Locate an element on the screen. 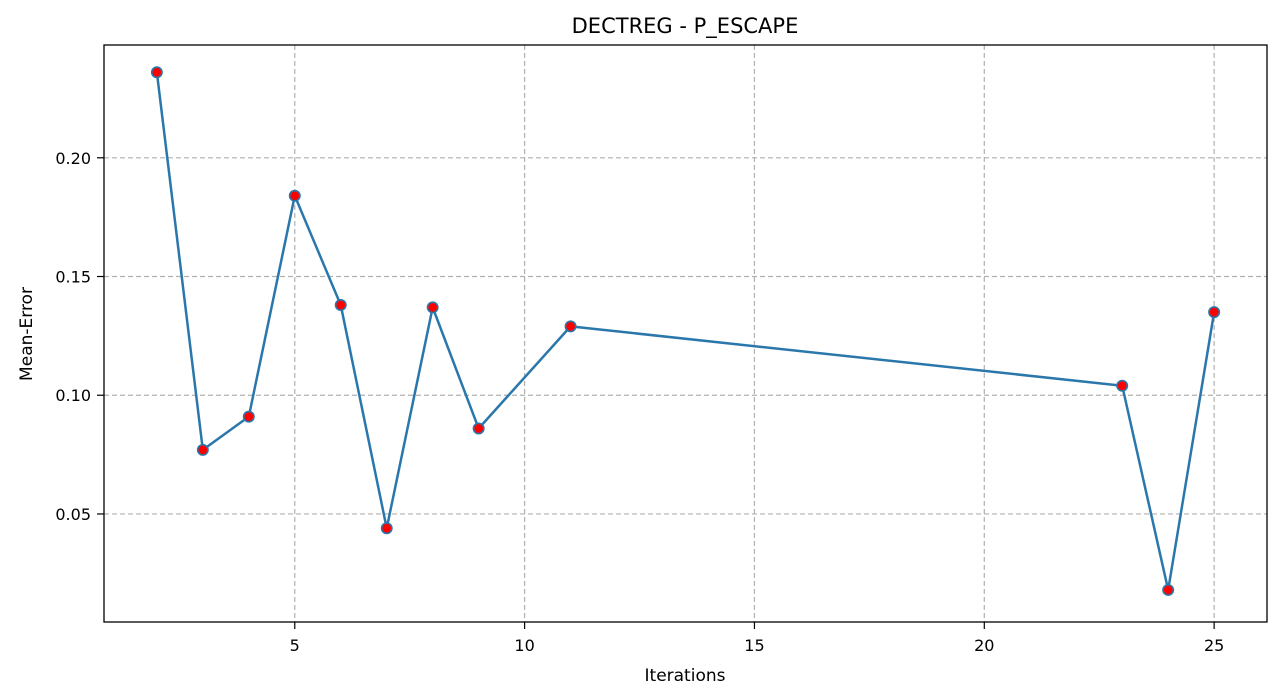 The image size is (1281, 700). x-tick-label: 20 is located at coordinates (984, 645).